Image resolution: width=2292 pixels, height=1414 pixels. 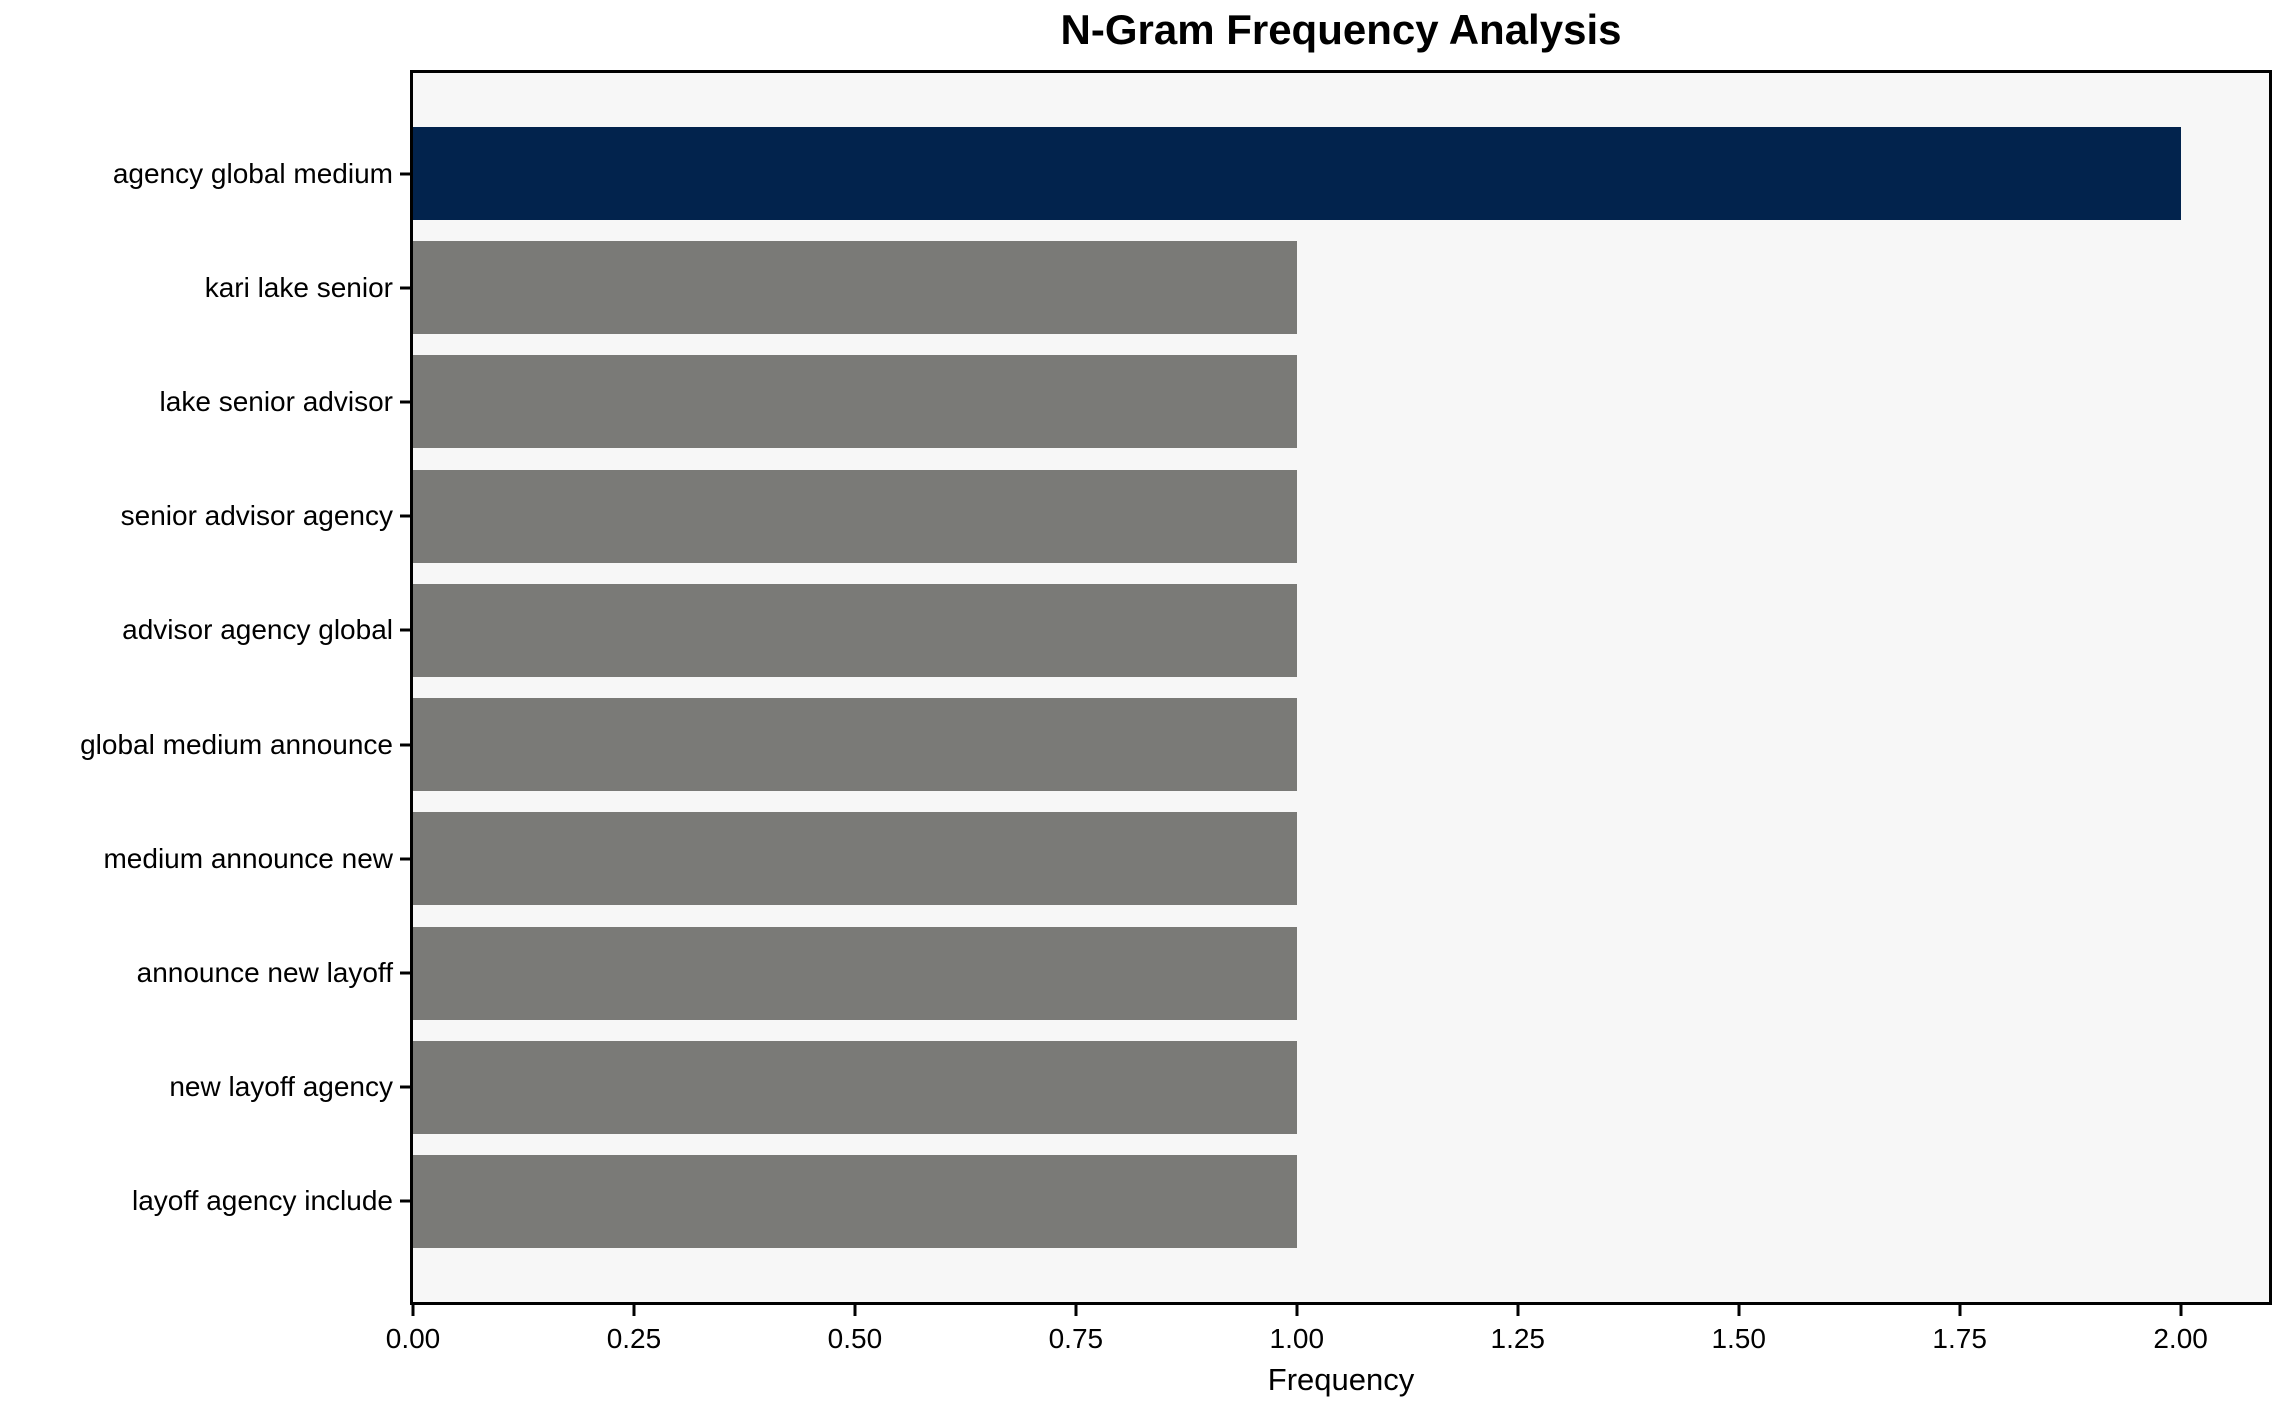 What do you see at coordinates (413, 1338) in the screenshot?
I see `x-tick-label: 0.00` at bounding box center [413, 1338].